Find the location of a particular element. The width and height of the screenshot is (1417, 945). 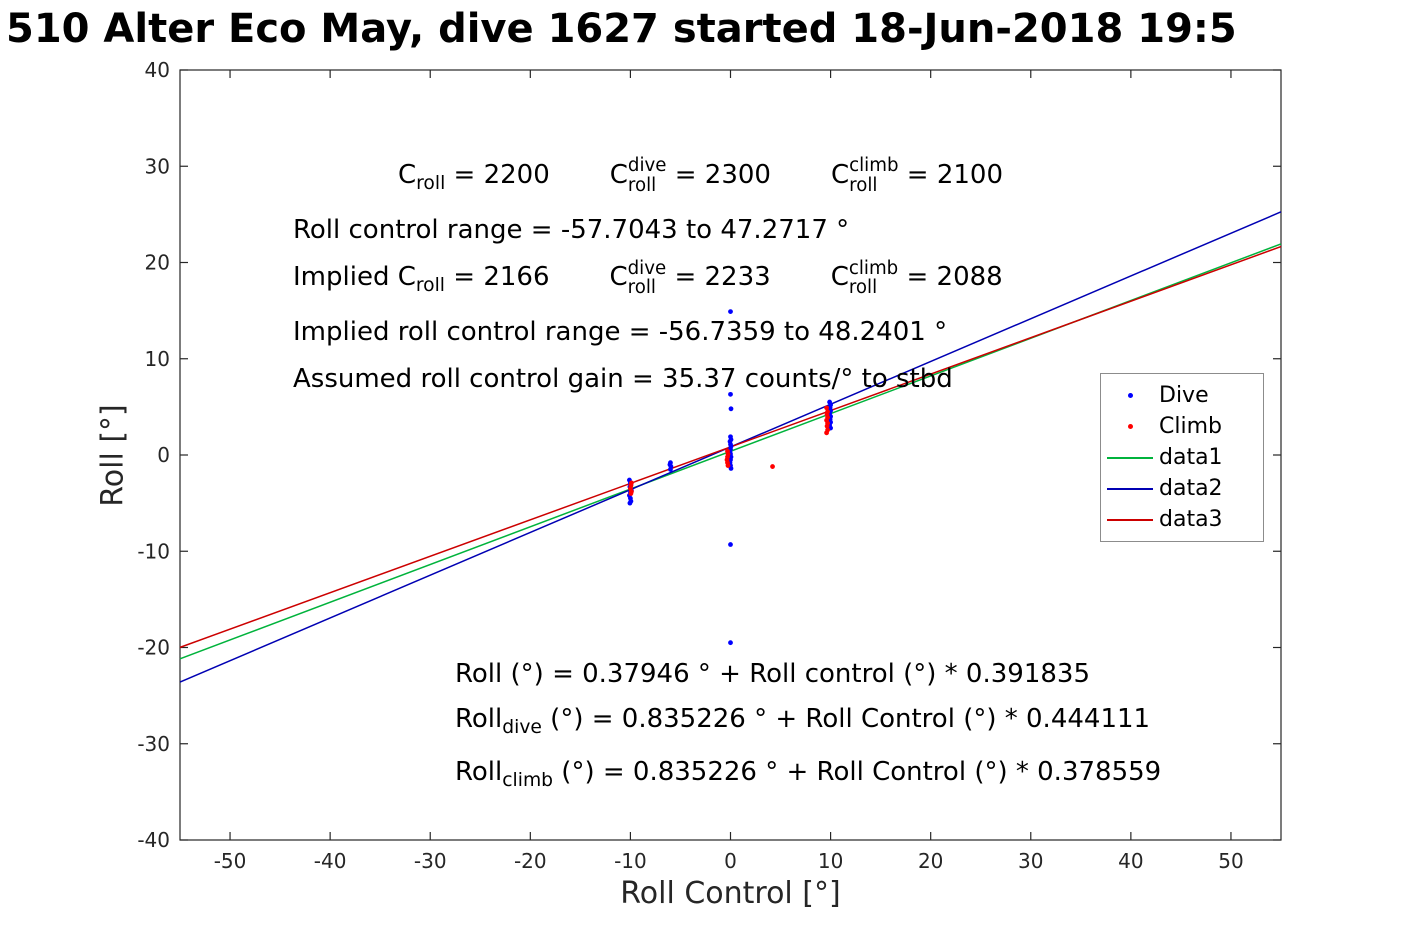

legend-label: Climb is located at coordinates (1190, 426).